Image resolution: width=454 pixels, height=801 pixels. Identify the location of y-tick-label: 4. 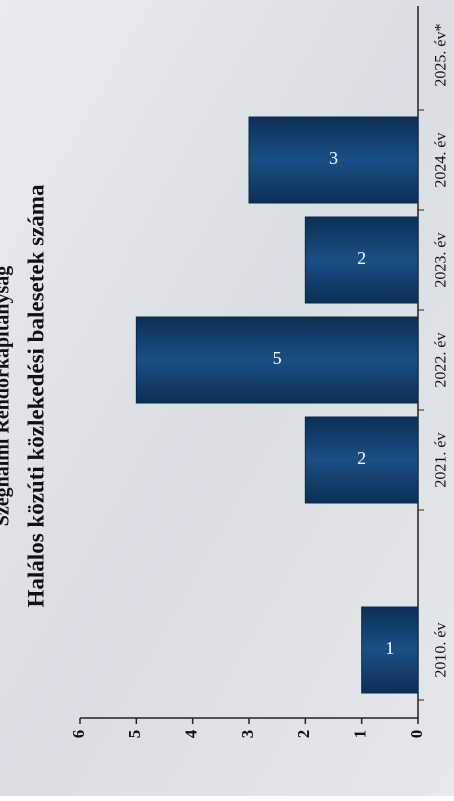
(191, 733).